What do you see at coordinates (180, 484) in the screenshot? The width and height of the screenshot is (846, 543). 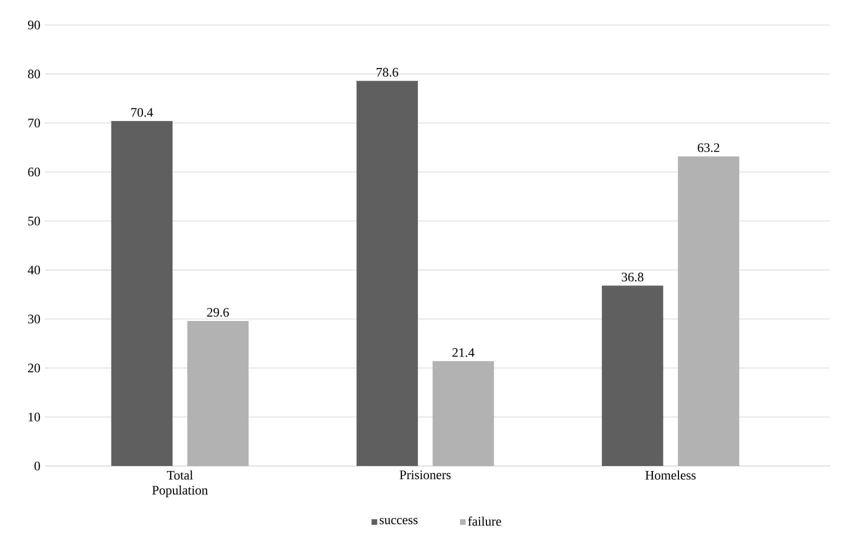 I see `x-tick-label: Total Population` at bounding box center [180, 484].